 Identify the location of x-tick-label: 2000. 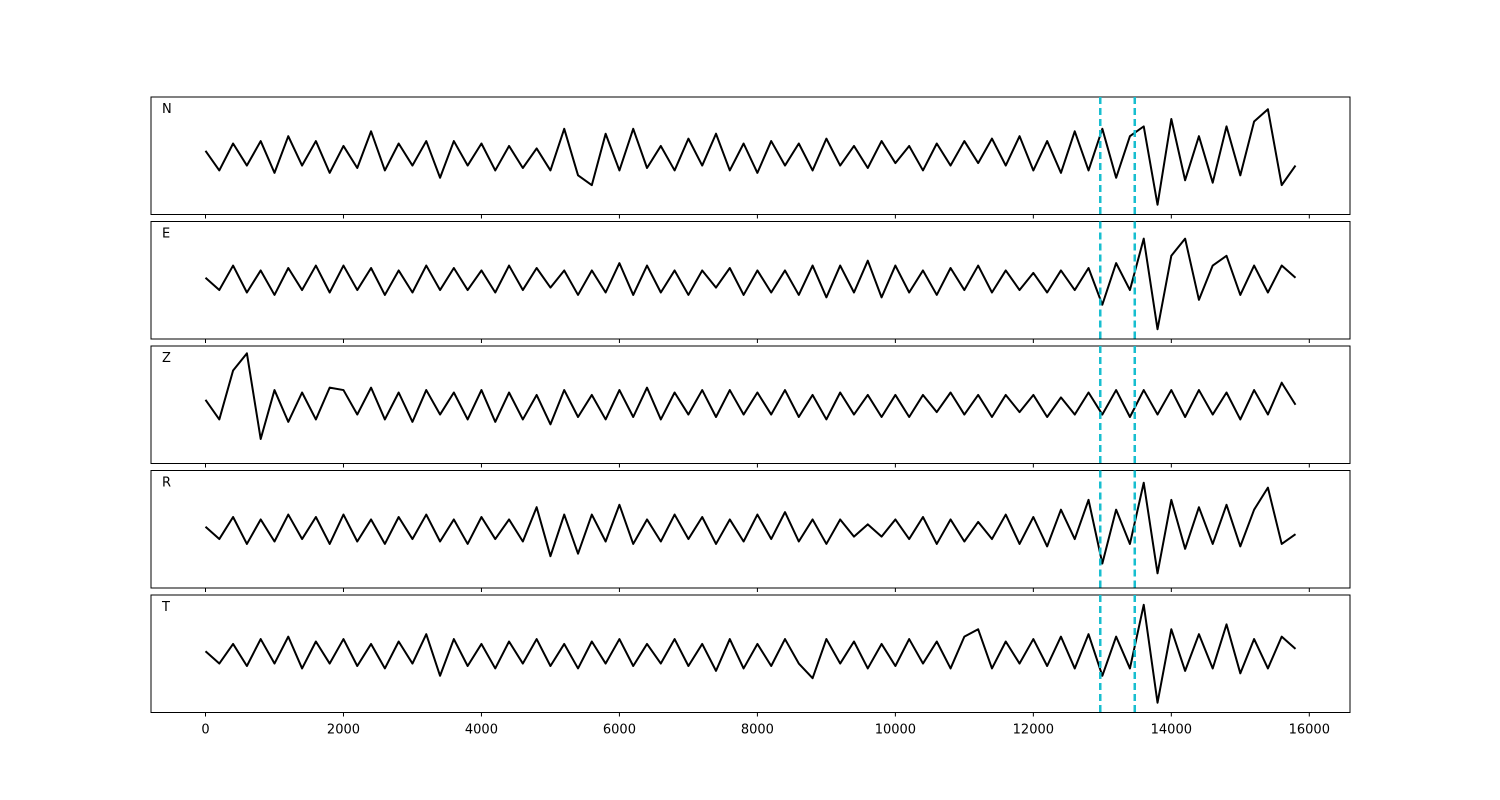
(343, 730).